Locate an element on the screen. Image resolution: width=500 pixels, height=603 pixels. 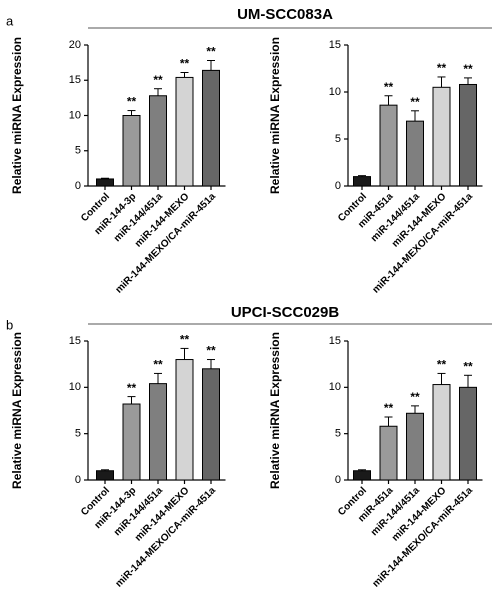
panel-title: UPCI-SCC029B is located at coordinates (285, 312).